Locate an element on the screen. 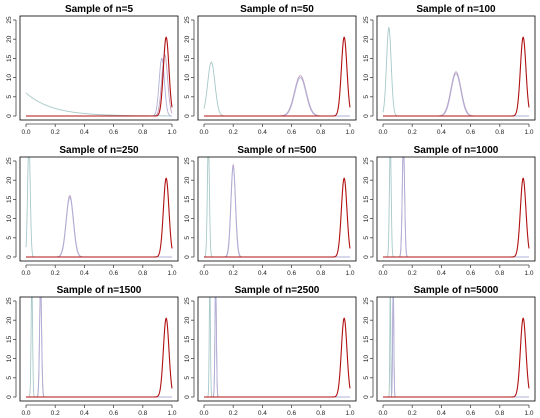 This screenshot has width=540, height=418. panel-title: Sample of n=500 is located at coordinates (277, 150).